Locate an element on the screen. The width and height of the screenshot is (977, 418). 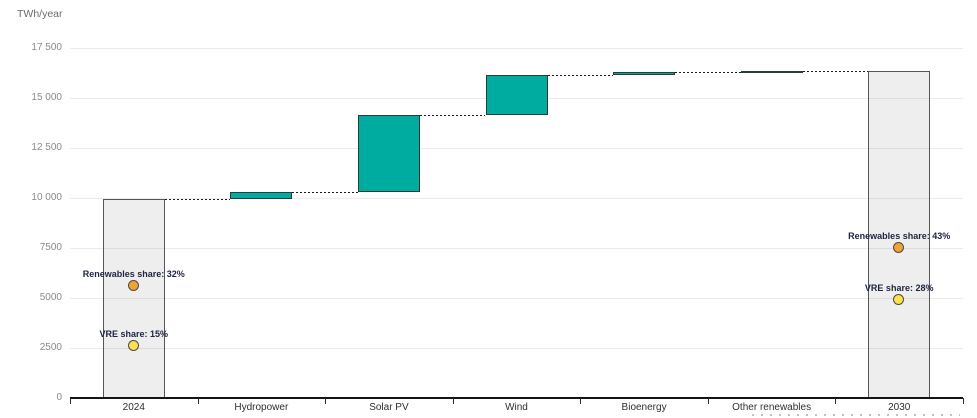
share-marker-label: Renewables share: 43% is located at coordinates (899, 235).